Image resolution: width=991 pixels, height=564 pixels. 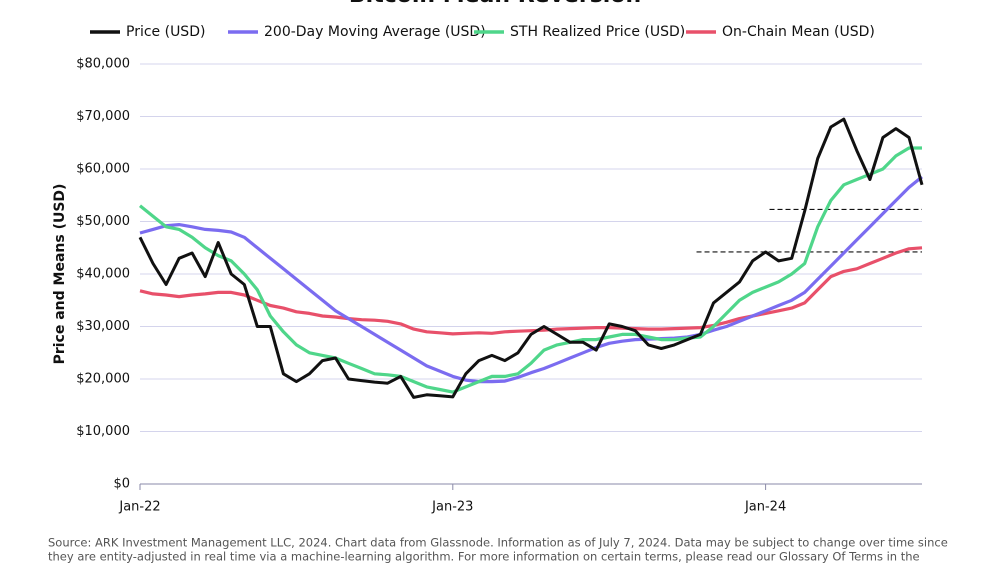 What do you see at coordinates (597, 32) in the screenshot?
I see `legend-label: STH Realized Price (USD)` at bounding box center [597, 32].